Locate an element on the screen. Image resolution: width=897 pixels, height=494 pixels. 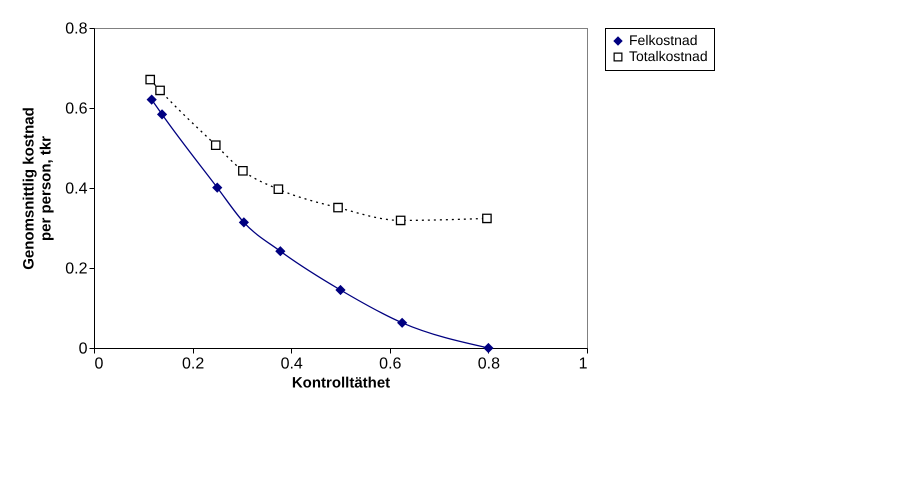
y-tick-label: 0 is located at coordinates (83, 349).